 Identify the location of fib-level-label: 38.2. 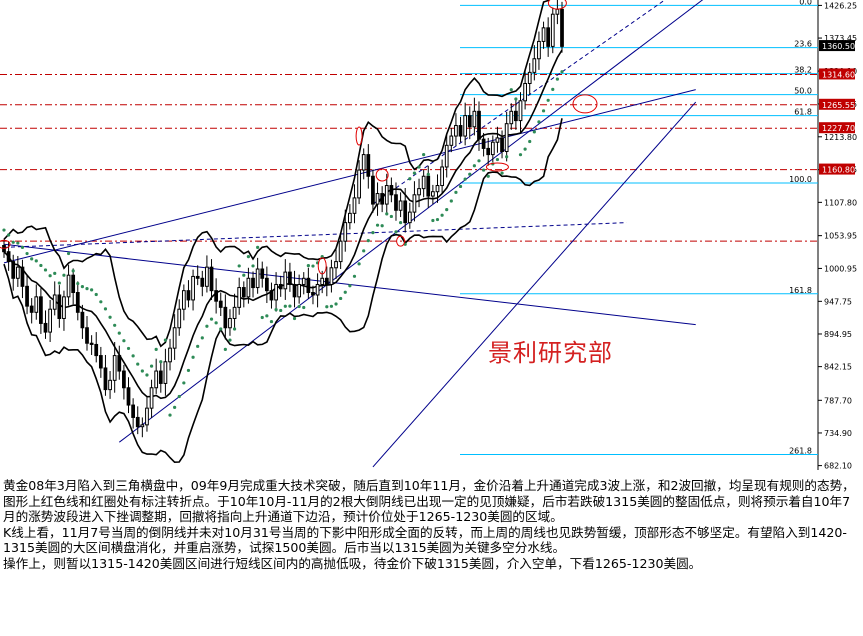
(803, 70).